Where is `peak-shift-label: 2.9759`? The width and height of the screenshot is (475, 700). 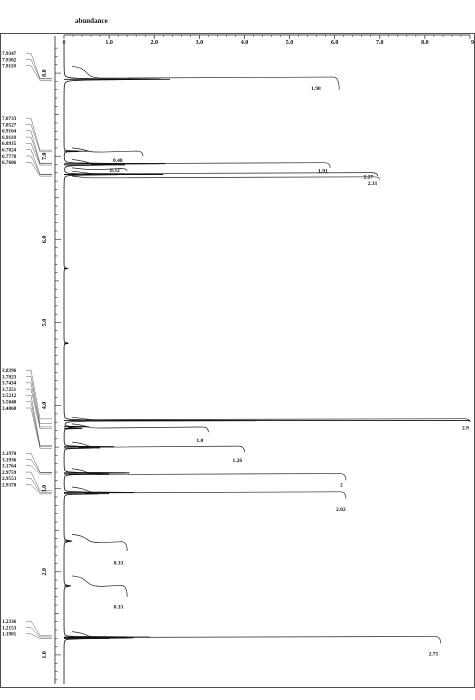
peak-shift-label: 2.9759 is located at coordinates (9, 473).